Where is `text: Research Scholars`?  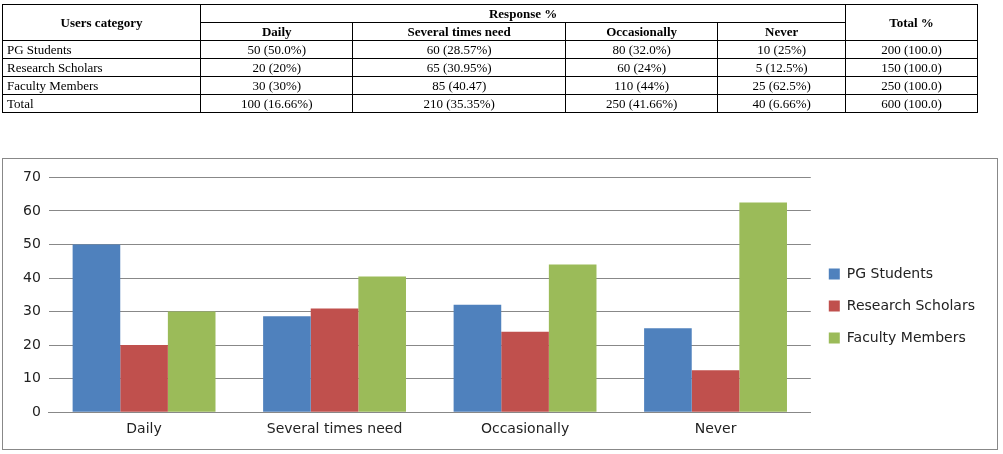
text: Research Scholars is located at coordinates (101, 67).